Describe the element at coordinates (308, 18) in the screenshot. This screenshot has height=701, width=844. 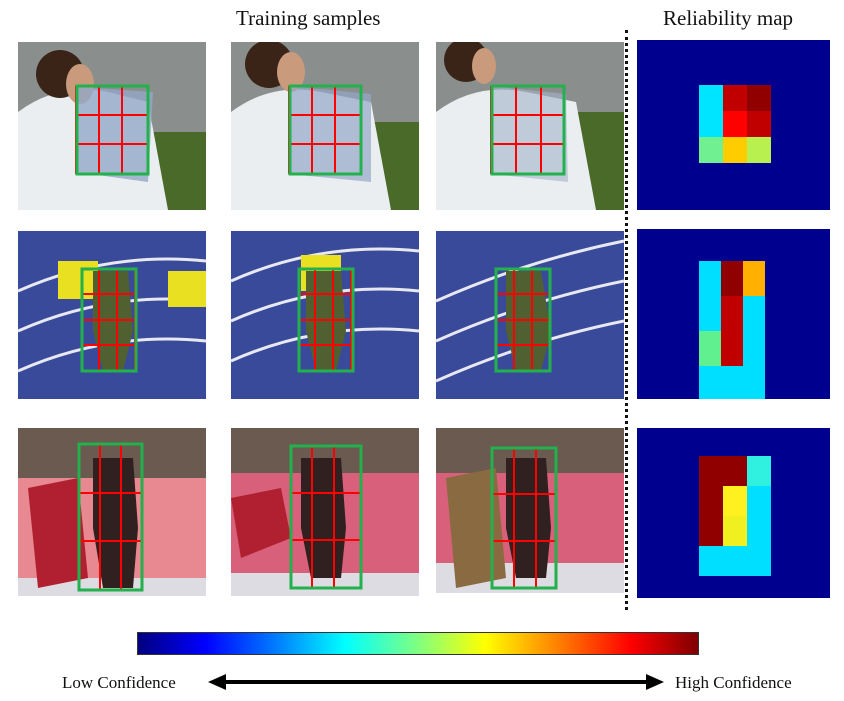
I see `training-samples-heading: Training samples` at that location.